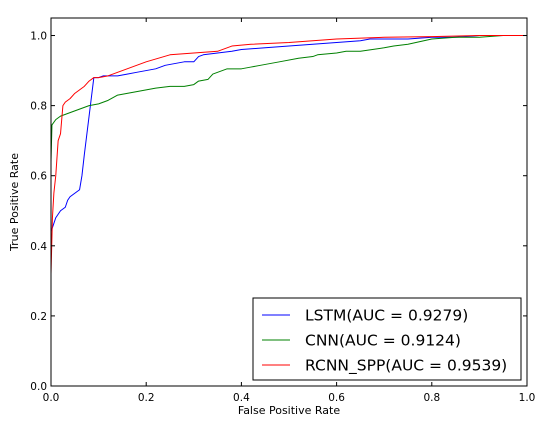 This screenshot has width=550, height=427. What do you see at coordinates (406, 366) in the screenshot?
I see `legend-label-rcnn-spp: RCNN_SPP(AUC = 0.9539)` at bounding box center [406, 366].